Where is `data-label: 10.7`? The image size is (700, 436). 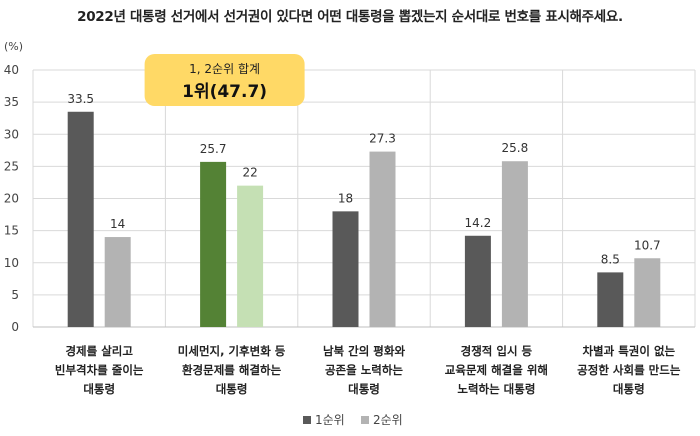 data-label: 10.7 is located at coordinates (647, 245).